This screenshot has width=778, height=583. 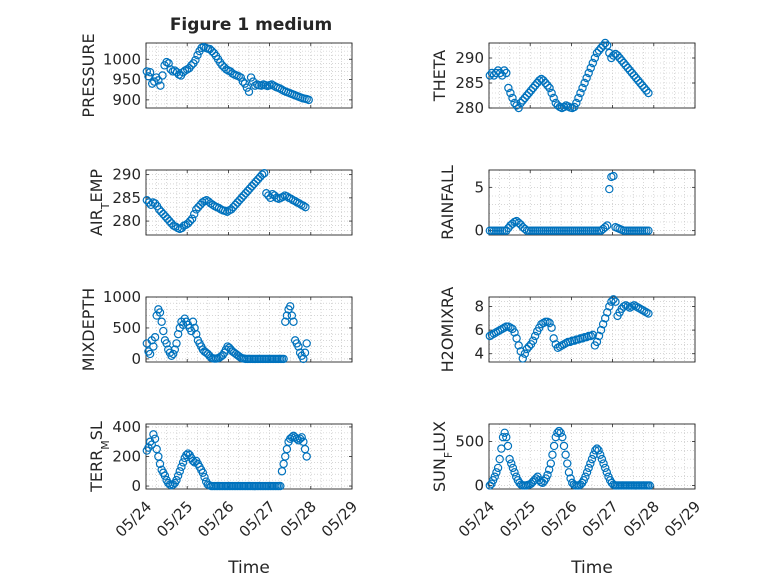 I want to click on subplot-mixdepth: 0 500 1000 MIXDEPTH, so click(x=216, y=329).